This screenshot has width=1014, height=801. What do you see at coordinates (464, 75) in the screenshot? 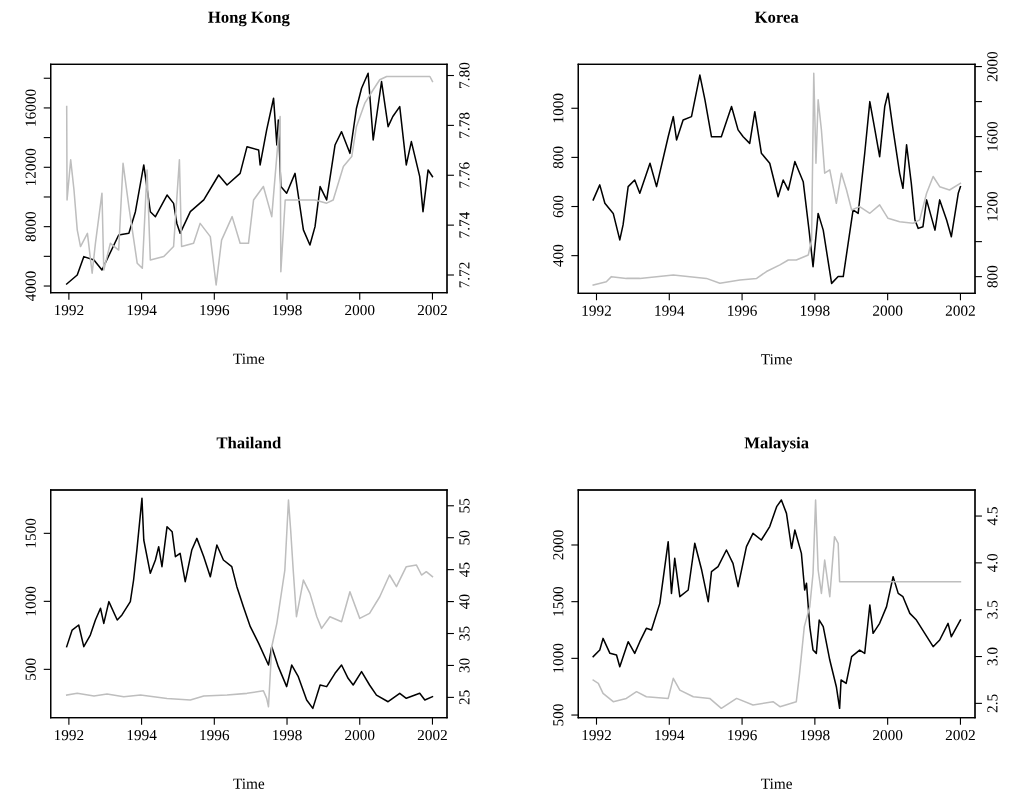
I see `y2-tick-label: 7.80` at bounding box center [464, 75].